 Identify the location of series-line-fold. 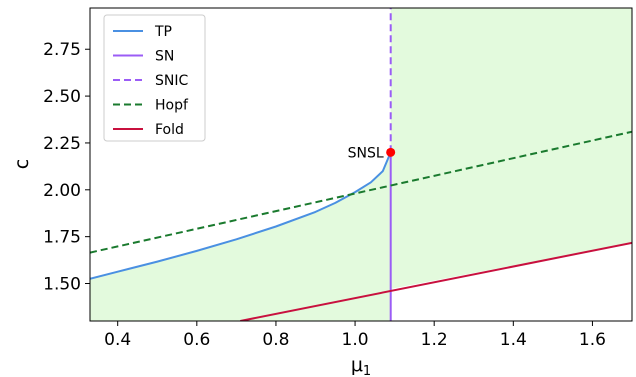
(436, 281).